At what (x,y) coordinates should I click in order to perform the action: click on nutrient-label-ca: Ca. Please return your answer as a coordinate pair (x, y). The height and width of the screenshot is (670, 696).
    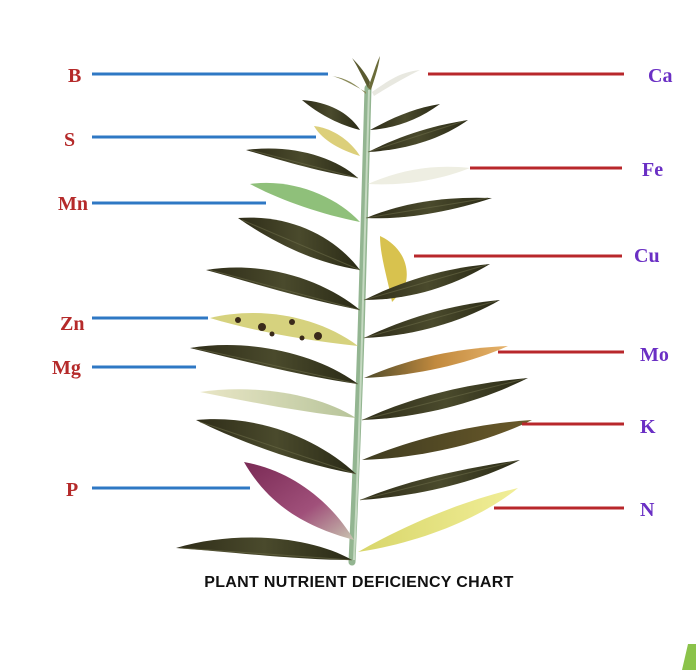
    Looking at the image, I should click on (660, 76).